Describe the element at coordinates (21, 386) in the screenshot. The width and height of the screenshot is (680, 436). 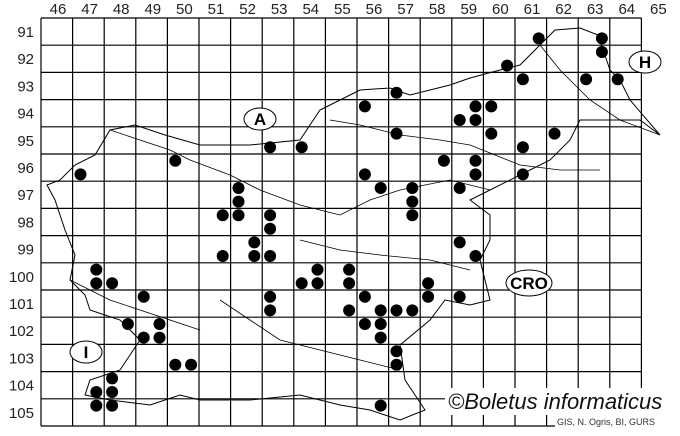
I see `row-label: 104` at that location.